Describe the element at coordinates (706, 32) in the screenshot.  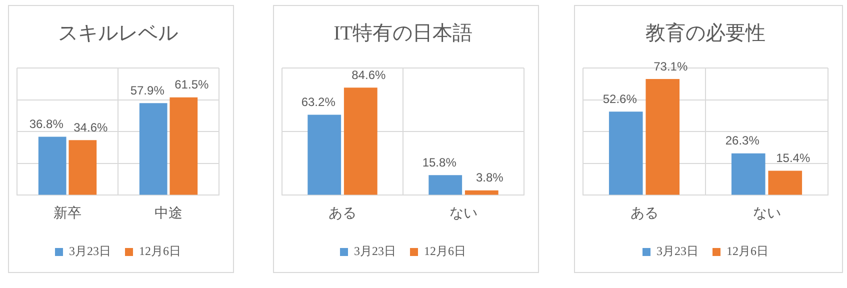
I see `chart-title: 教育の必要性` at that location.